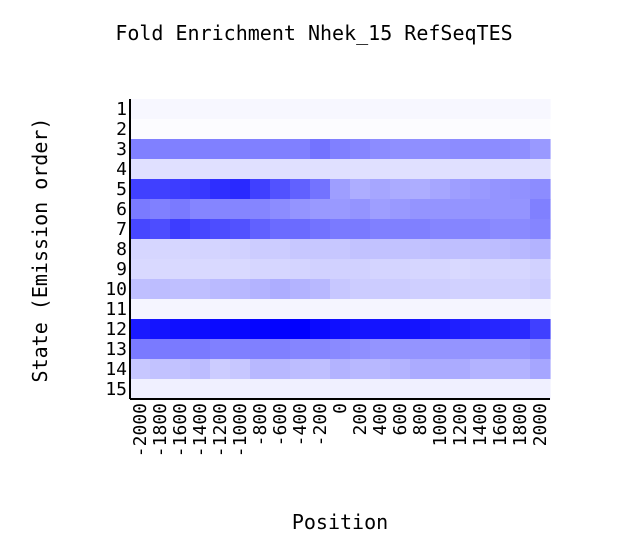 This screenshot has width=629, height=550. I want to click on x-tick-label: 2000, so click(540, 424).